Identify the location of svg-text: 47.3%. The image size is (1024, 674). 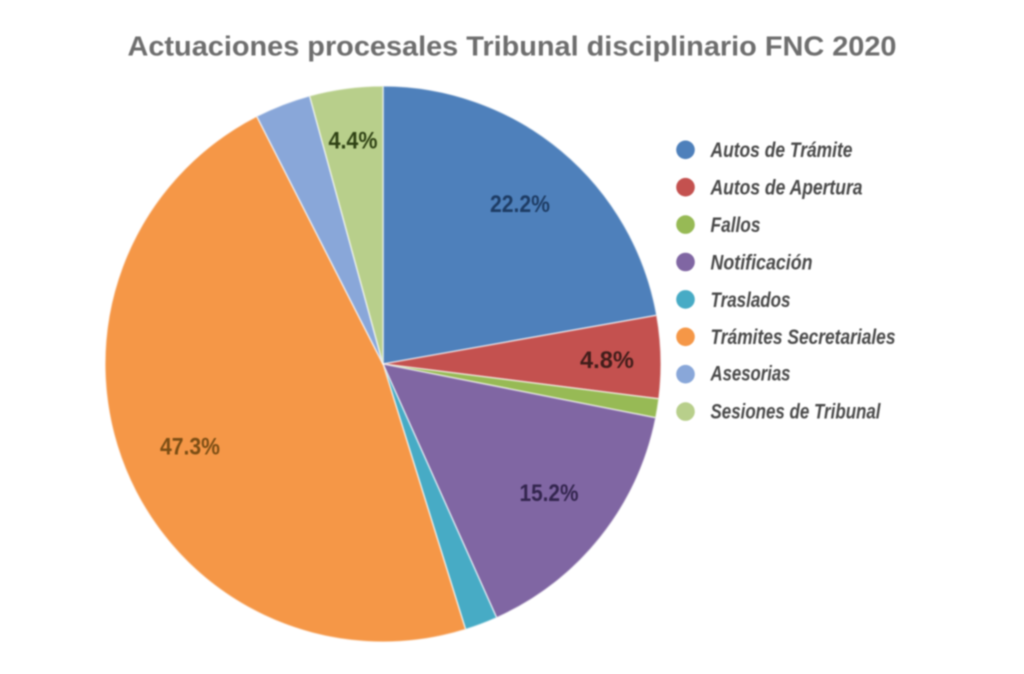
(190, 446).